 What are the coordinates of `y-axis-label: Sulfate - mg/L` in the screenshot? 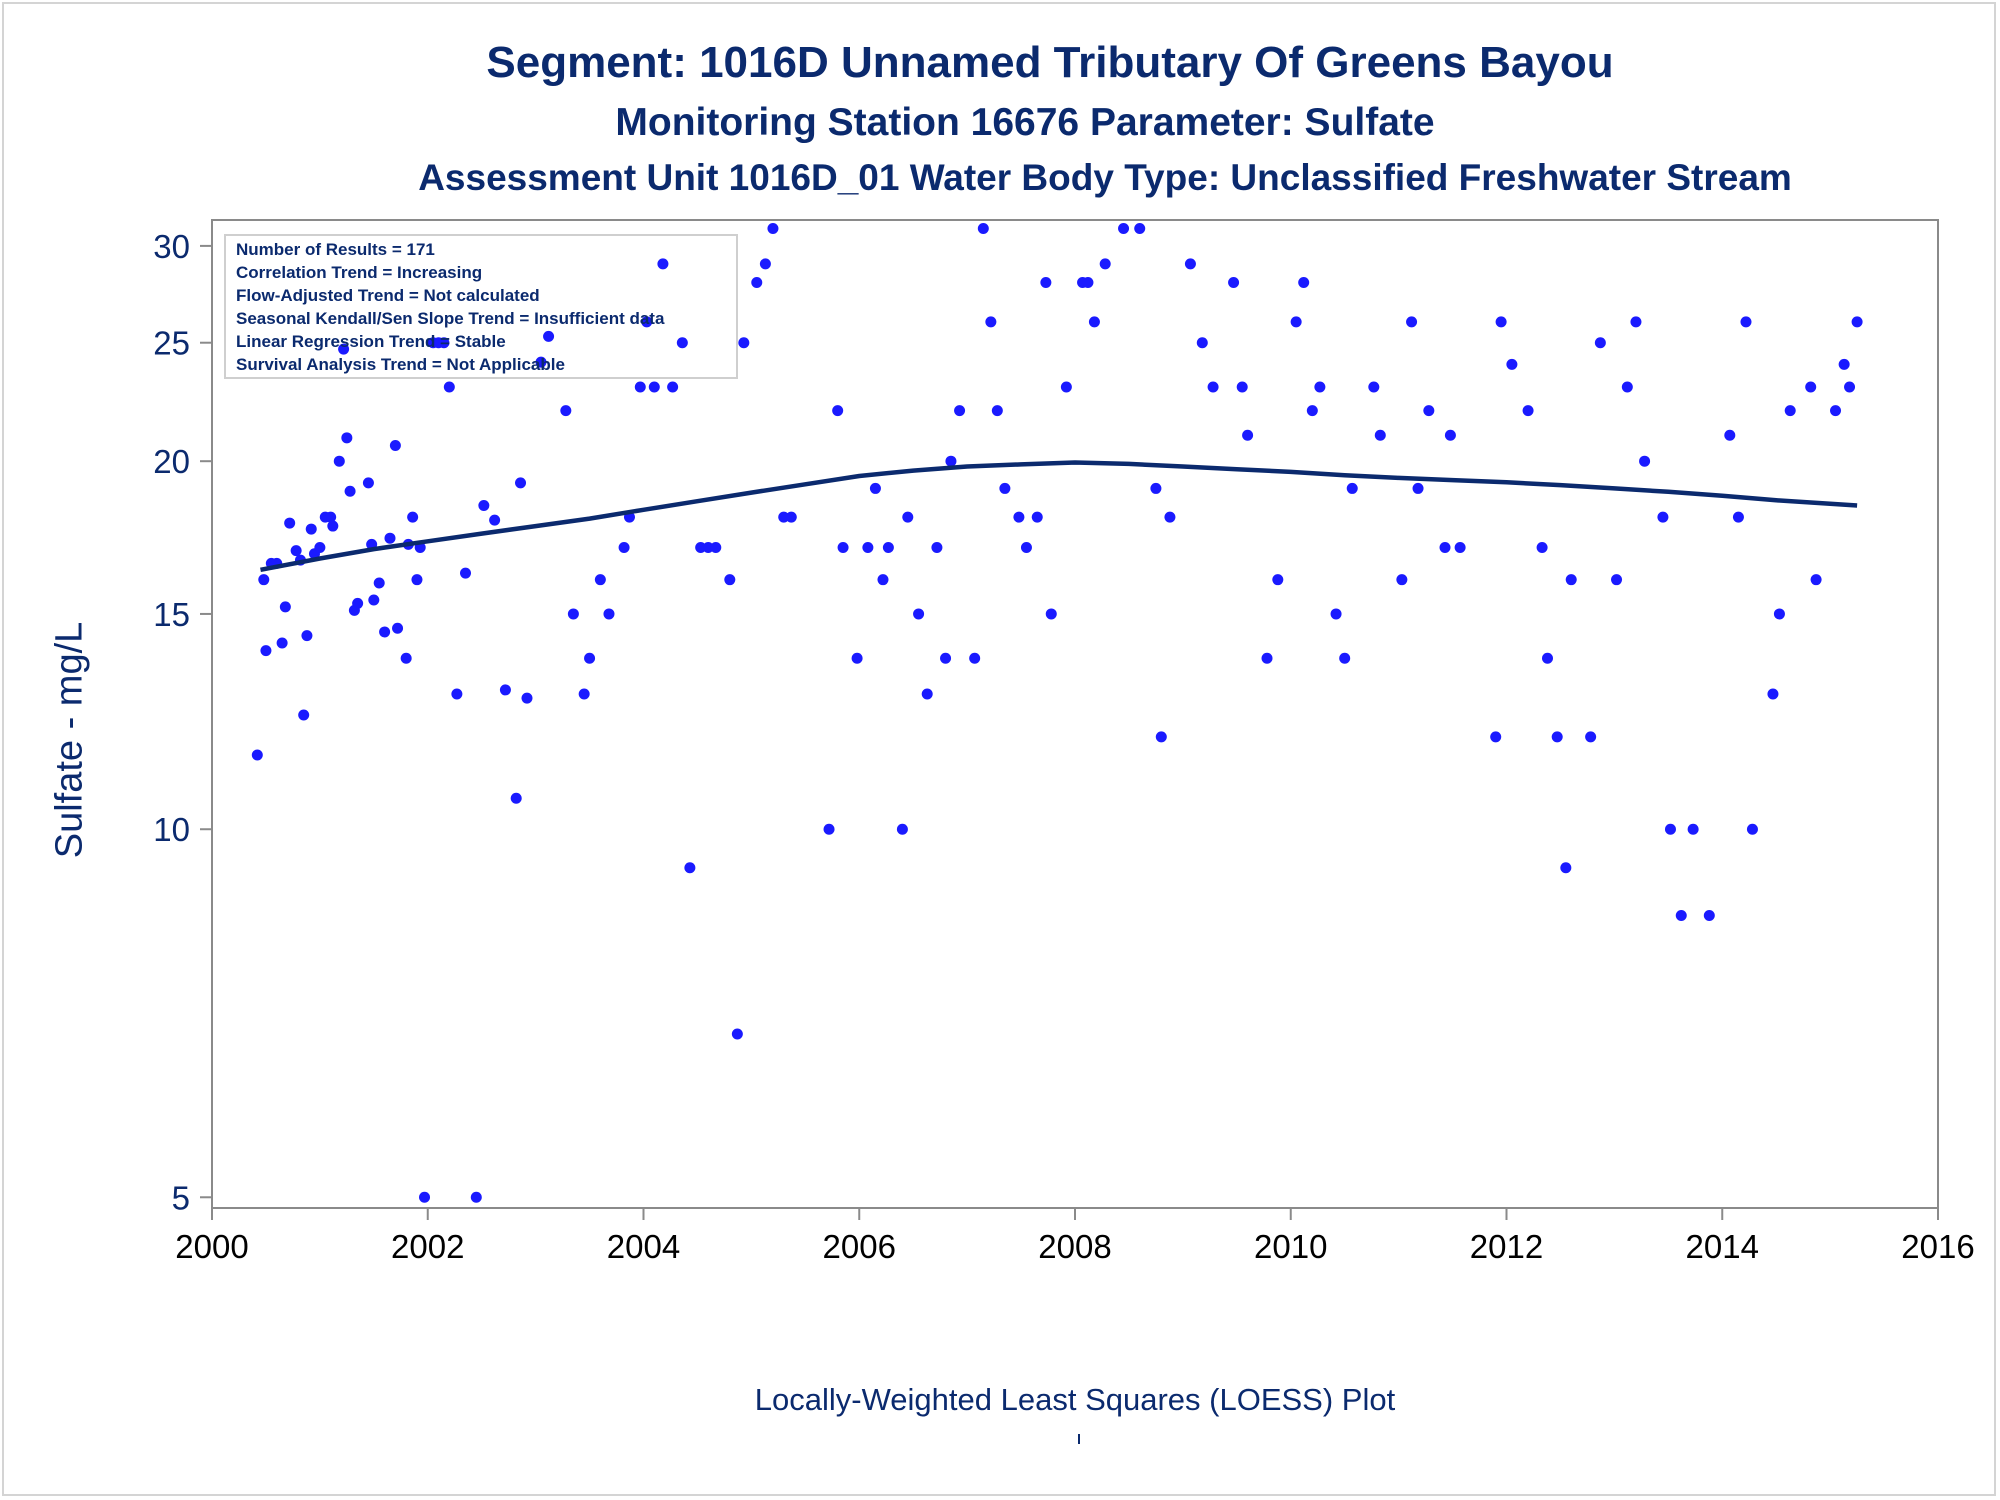 It's located at (69, 740).